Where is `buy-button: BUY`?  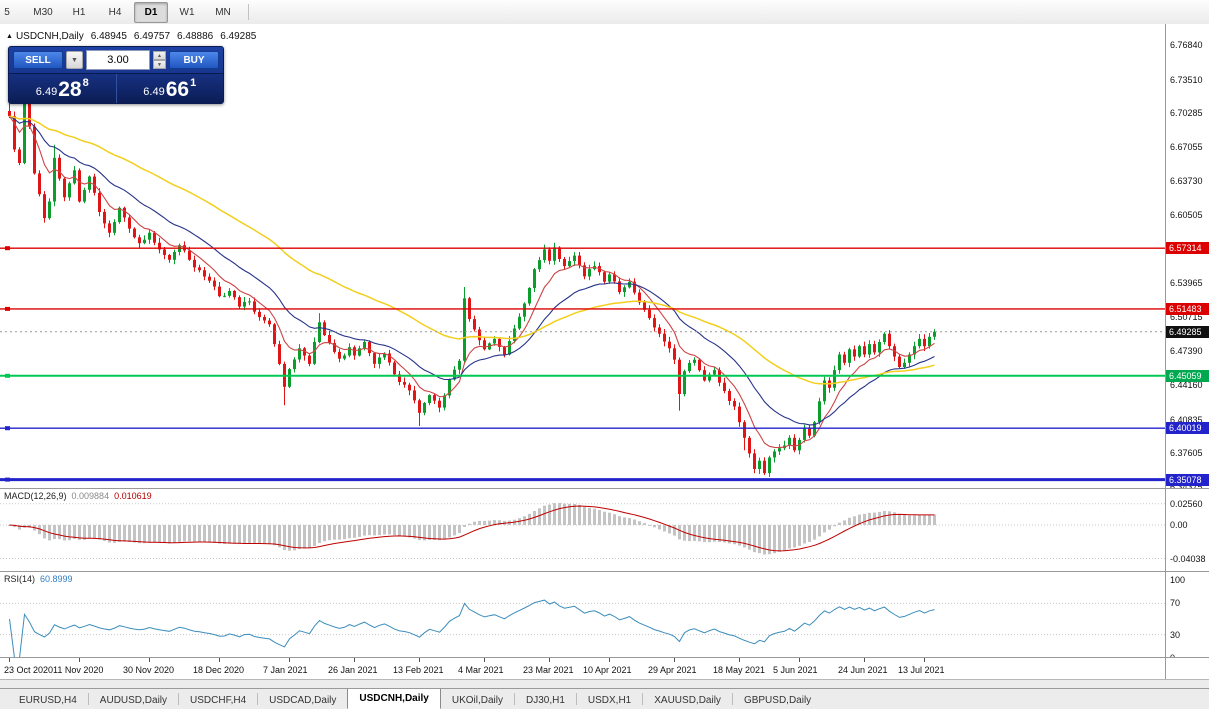 buy-button: BUY is located at coordinates (194, 60).